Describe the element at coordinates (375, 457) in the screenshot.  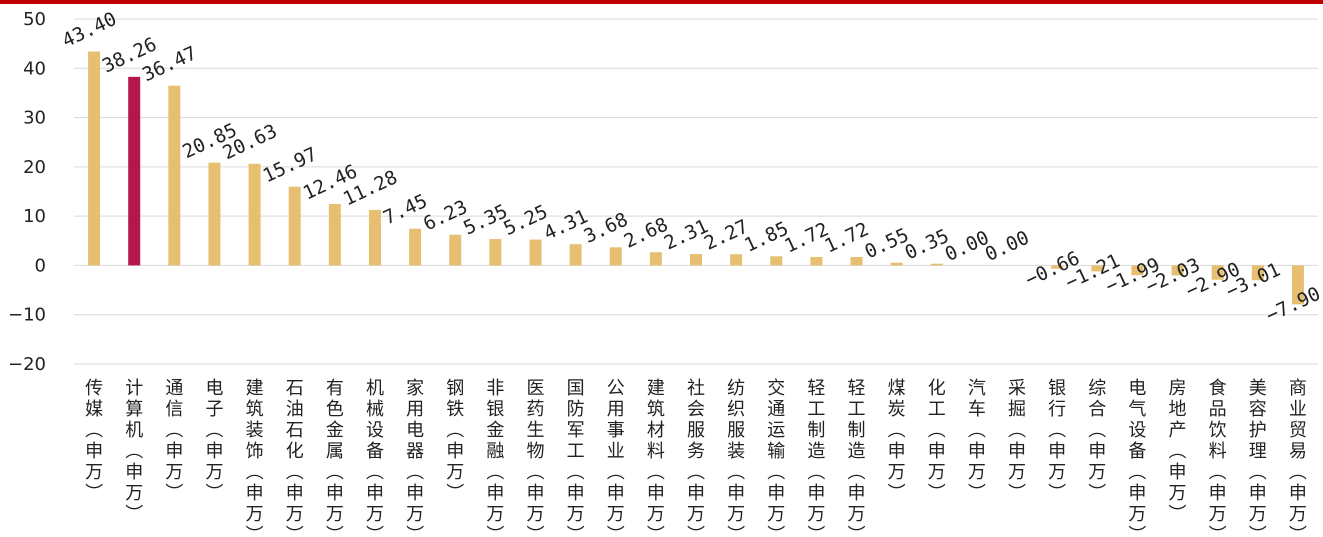
I see `category-label: 机械设备︵申万︶` at that location.